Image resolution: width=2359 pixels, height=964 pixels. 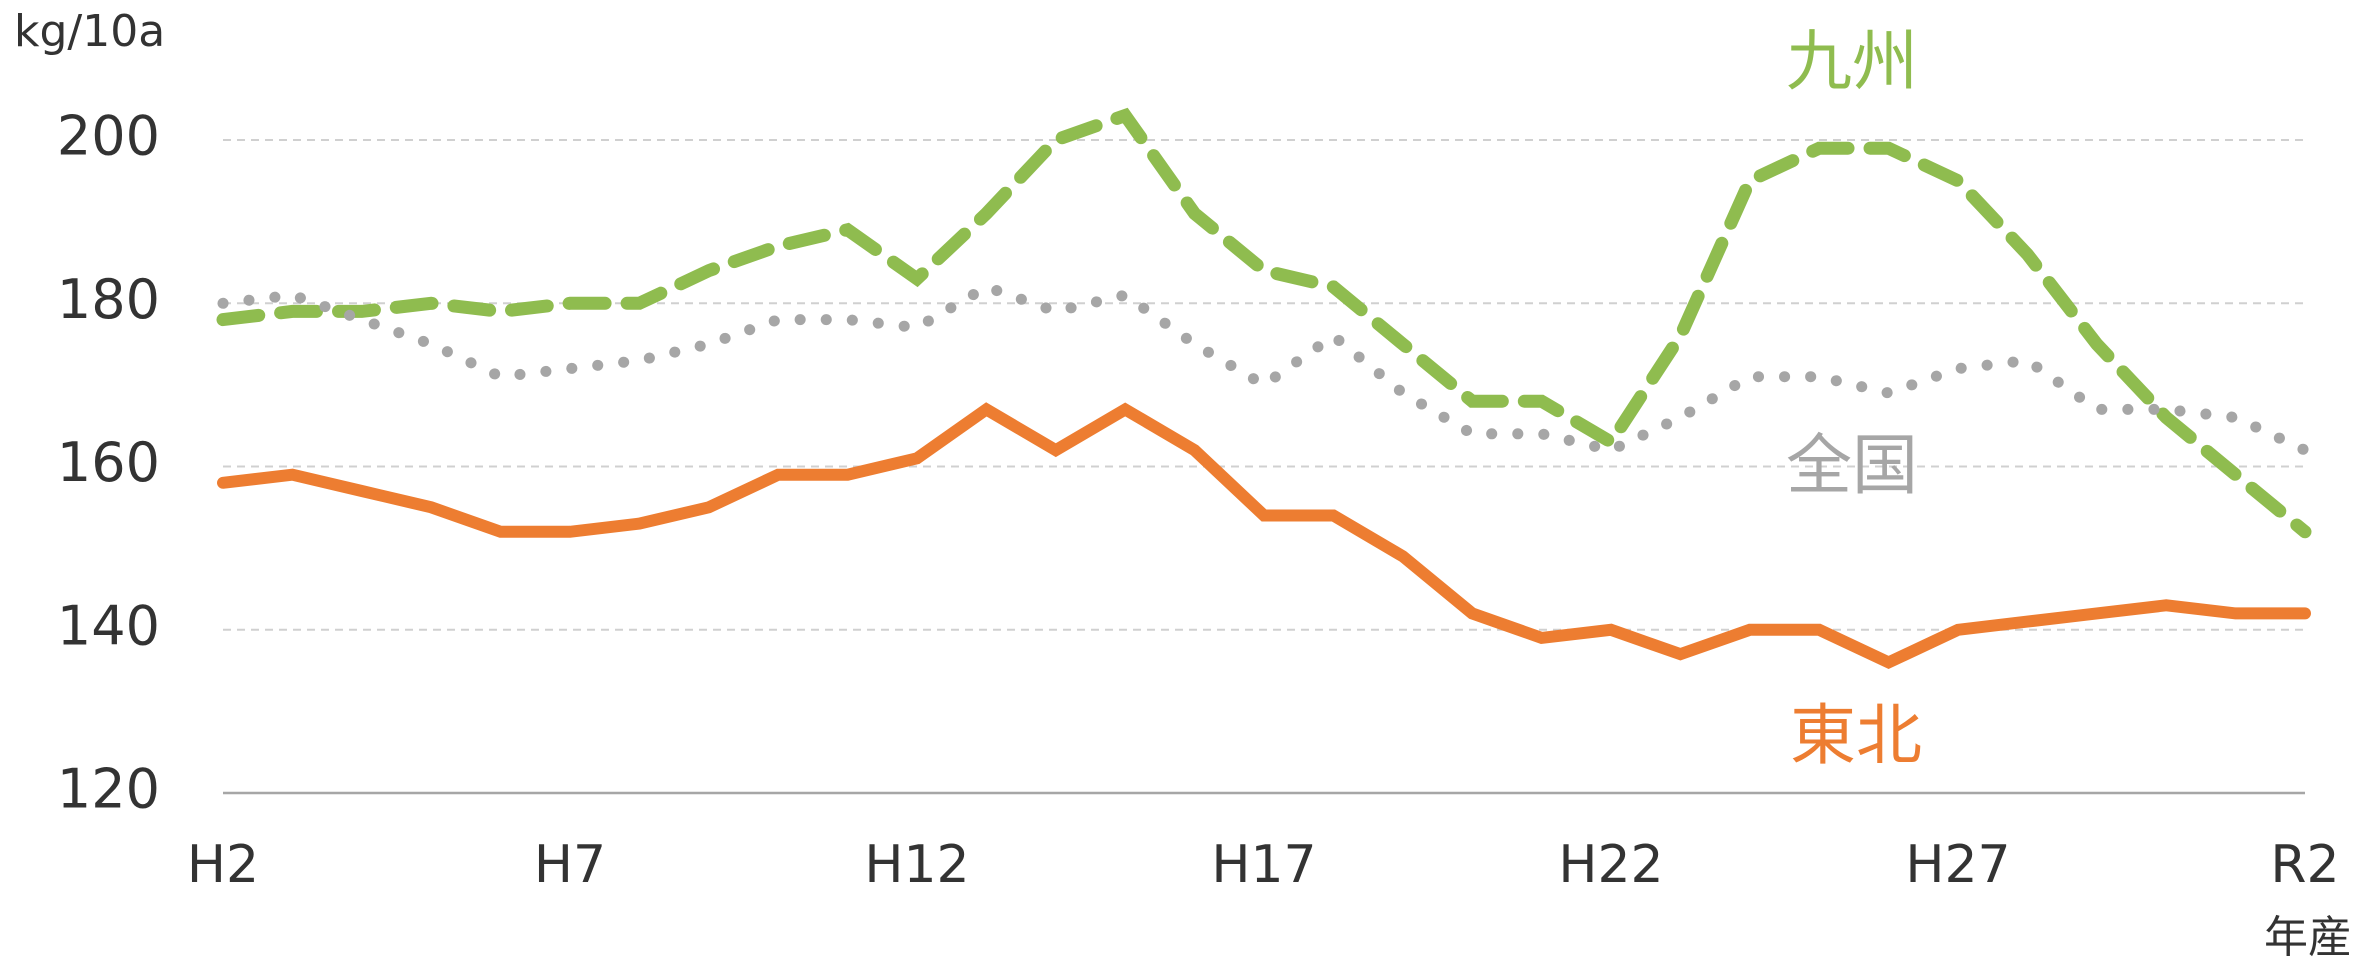 What do you see at coordinates (1856, 735) in the screenshot?
I see `series-label: 東北` at bounding box center [1856, 735].